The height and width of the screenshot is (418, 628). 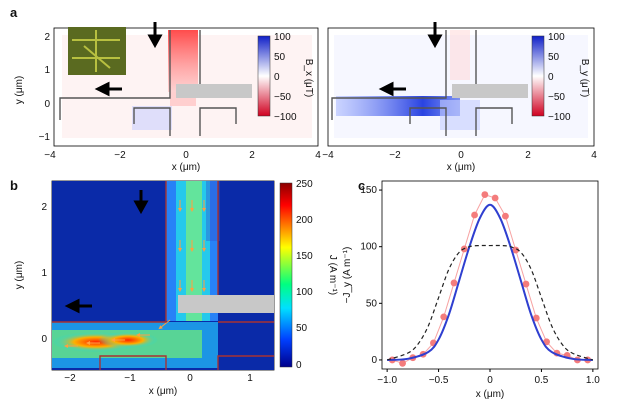 I want to click on y-axis-a-left: −1 0 1 2 y (μm), so click(x=32, y=87).